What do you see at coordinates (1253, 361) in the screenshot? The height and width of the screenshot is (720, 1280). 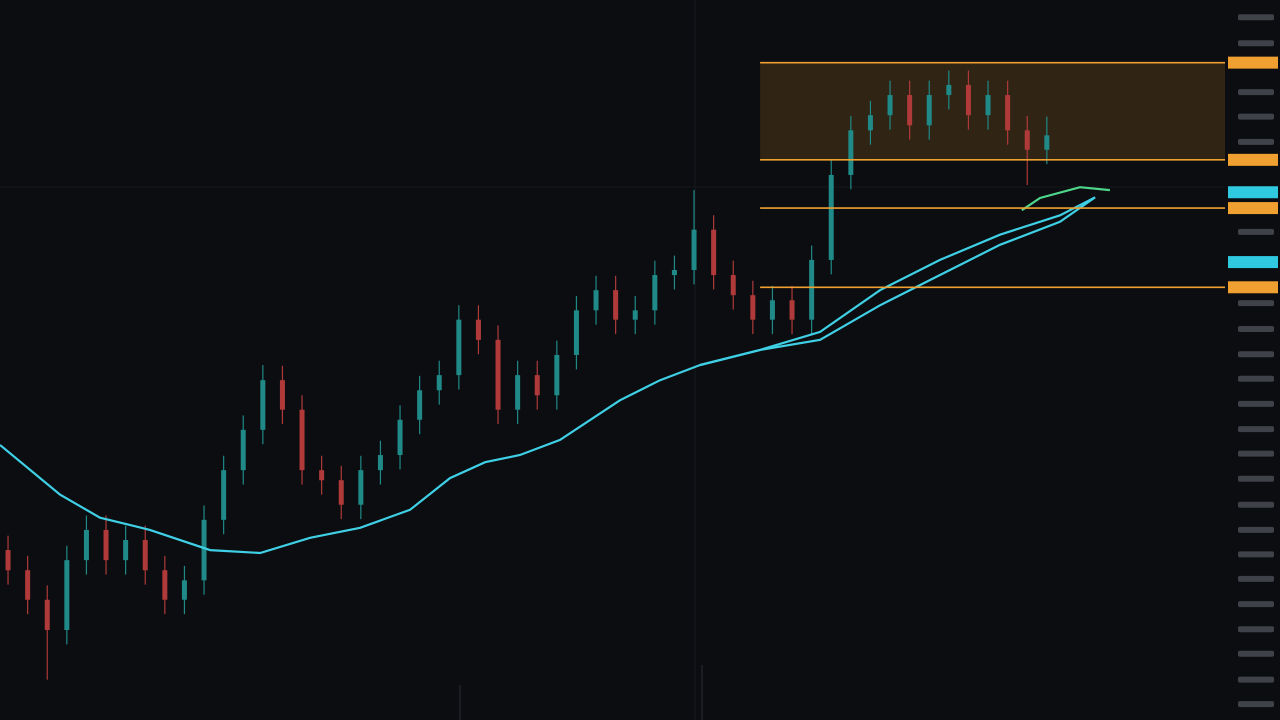 I see `price-axis` at bounding box center [1253, 361].